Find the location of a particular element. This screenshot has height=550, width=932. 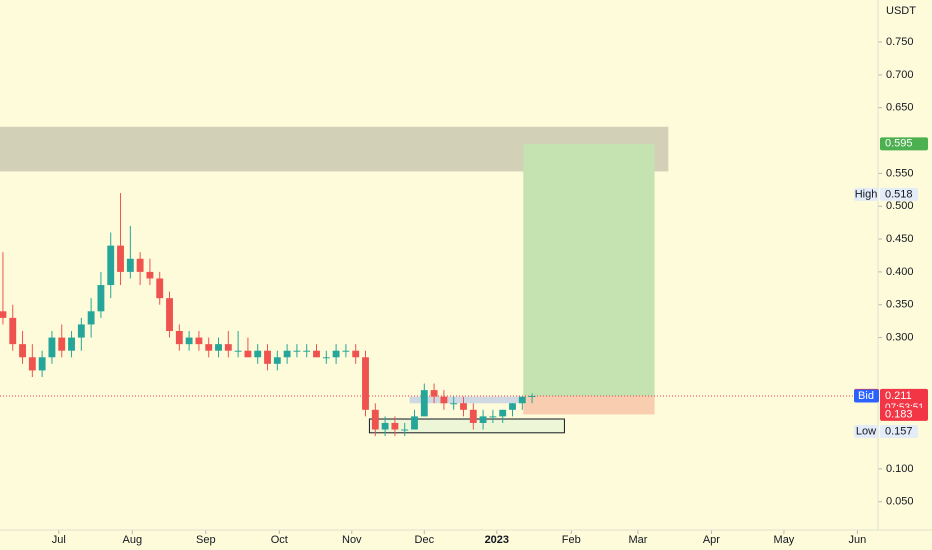

zone is located at coordinates (465, 400).